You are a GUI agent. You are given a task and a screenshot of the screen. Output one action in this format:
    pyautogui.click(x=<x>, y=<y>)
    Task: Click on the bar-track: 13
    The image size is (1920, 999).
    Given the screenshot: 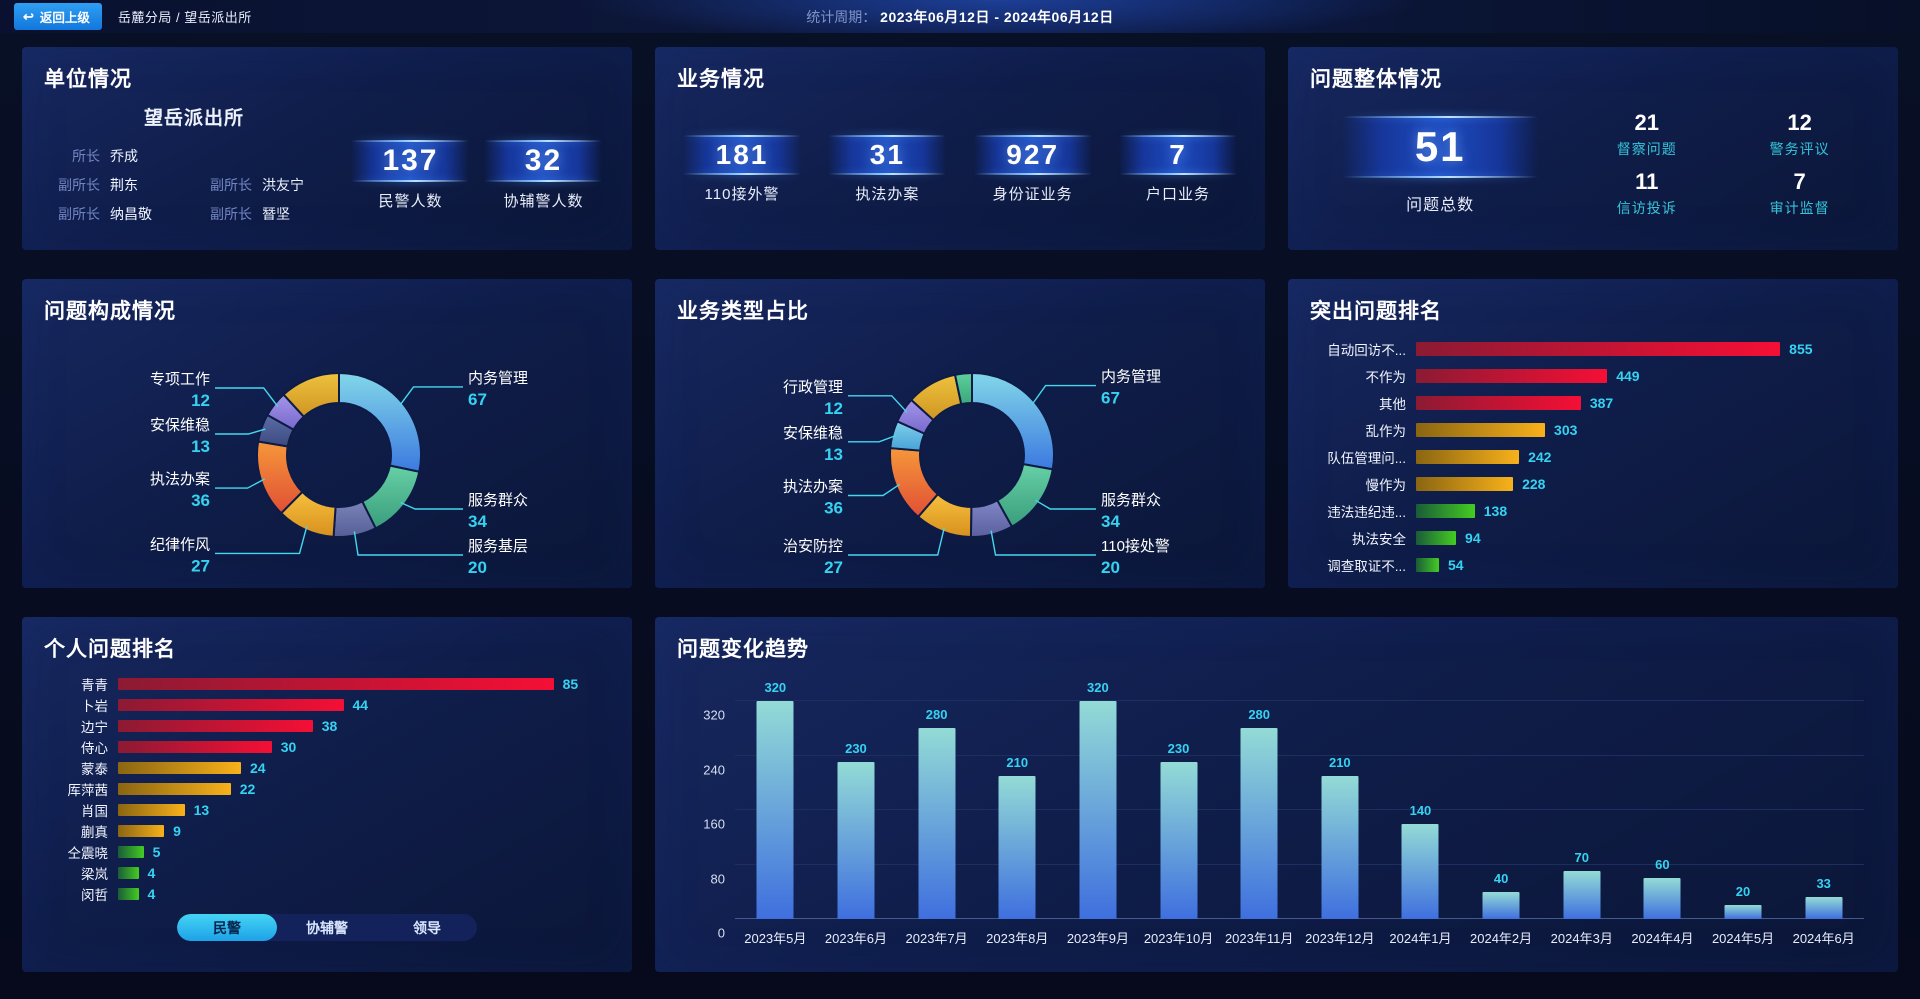 What is the action you would take?
    pyautogui.click(x=364, y=810)
    